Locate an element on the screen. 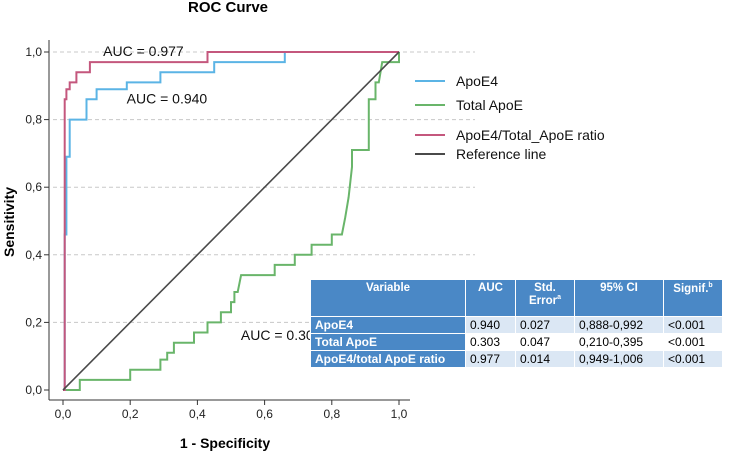 The image size is (734, 454). y-tick-label: 0,0 is located at coordinates (33, 390).